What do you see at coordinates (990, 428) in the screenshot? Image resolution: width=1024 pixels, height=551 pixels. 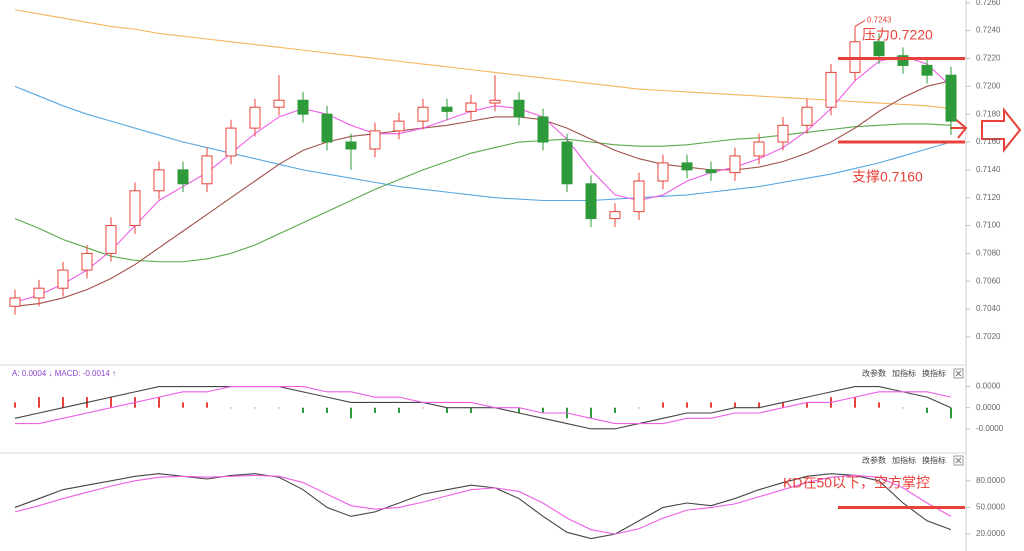 I see `y-tick-label: -0.0000` at bounding box center [990, 428].